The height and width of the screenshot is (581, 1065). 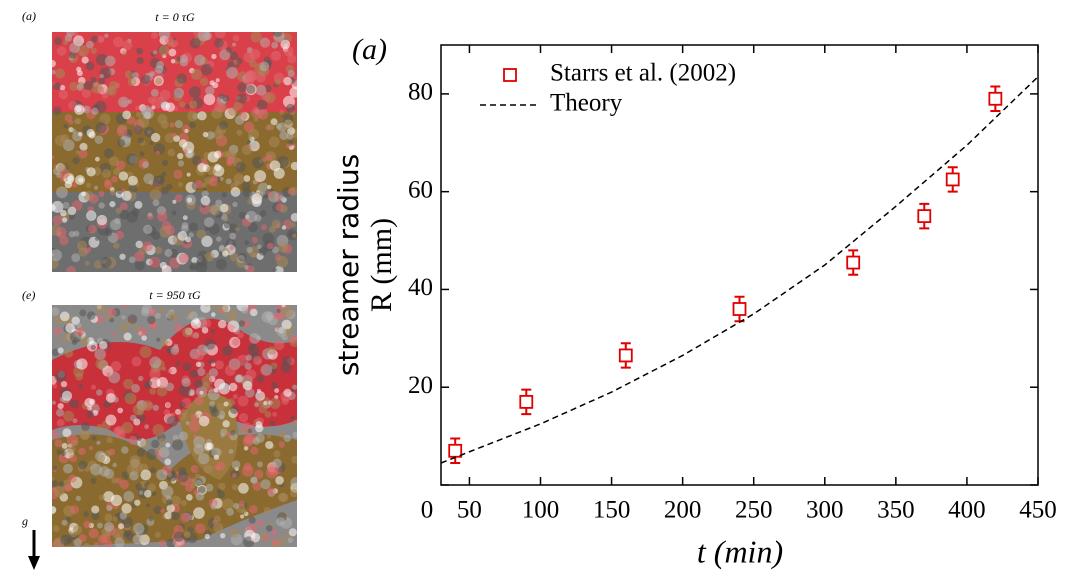 I want to click on y-tick-label: 80, so click(x=420, y=92).